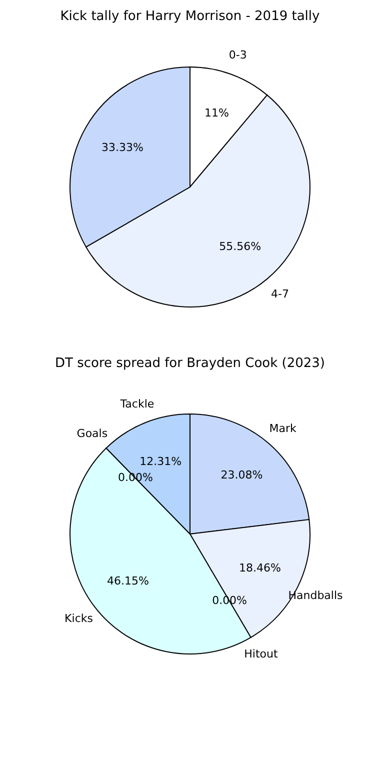 The width and height of the screenshot is (390, 780). Describe the element at coordinates (136, 403) in the screenshot. I see `slice-label: Tackle` at that location.